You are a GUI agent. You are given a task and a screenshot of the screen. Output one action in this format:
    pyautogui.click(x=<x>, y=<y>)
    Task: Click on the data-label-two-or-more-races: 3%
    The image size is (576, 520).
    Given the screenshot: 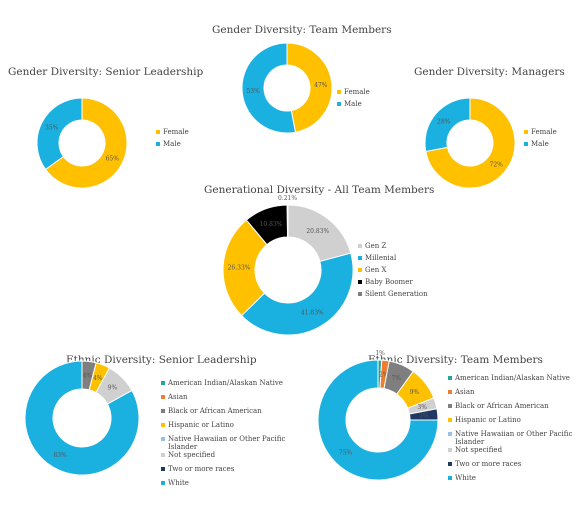 What is the action you would take?
    pyautogui.click(x=424, y=416)
    